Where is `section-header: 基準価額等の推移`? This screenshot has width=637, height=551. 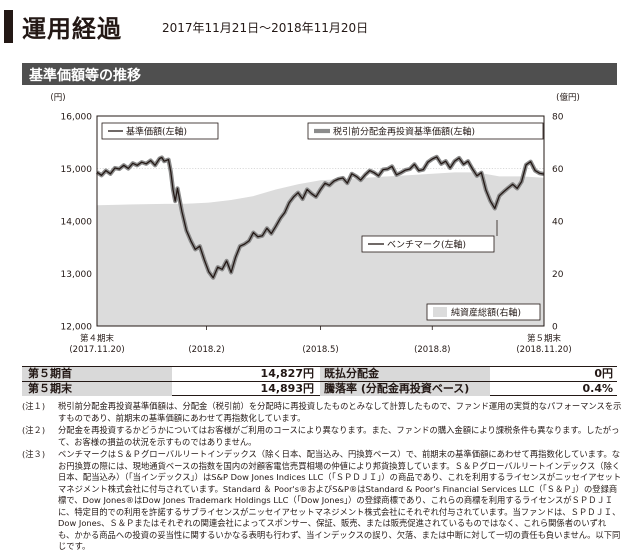
section-header: 基準価額等の推移 is located at coordinates (319, 74).